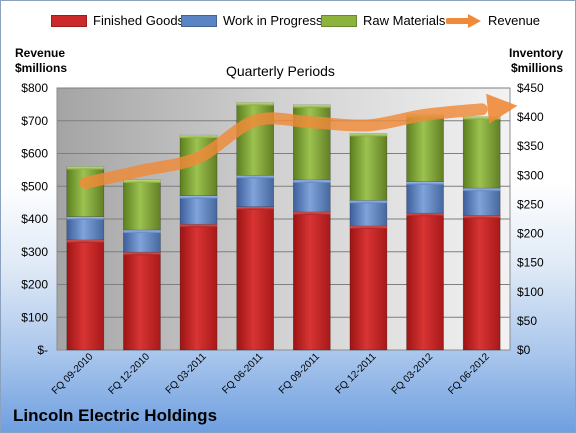  Describe the element at coordinates (130, 374) in the screenshot. I see `x-axis-tick-label: FQ 12-2010` at that location.